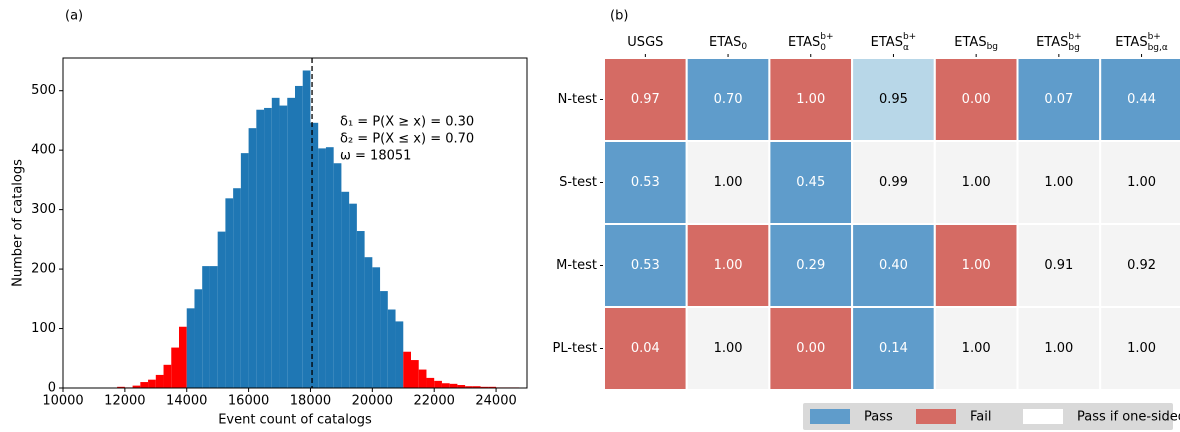 Image resolution: width=1180 pixels, height=432 pixels. Describe the element at coordinates (124, 401) in the screenshot. I see `x-tick-label: 12000` at that location.